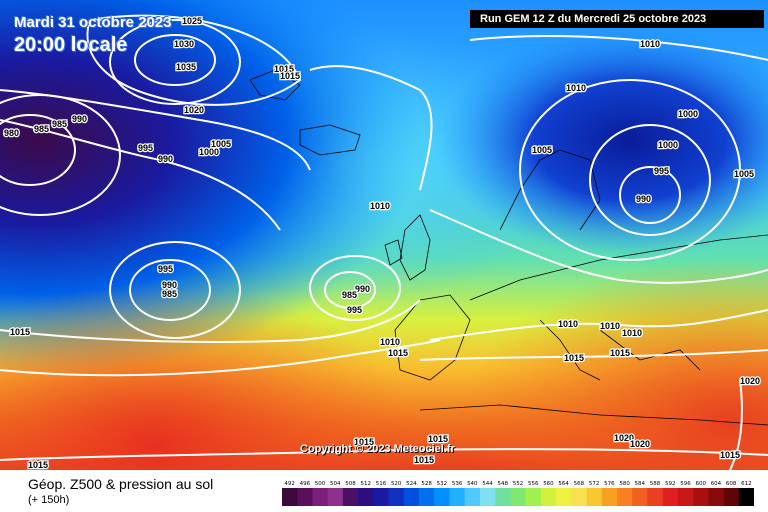  Describe the element at coordinates (93, 22) in the screenshot. I see `valid-date: Mardi 31 octobre 2023` at that location.